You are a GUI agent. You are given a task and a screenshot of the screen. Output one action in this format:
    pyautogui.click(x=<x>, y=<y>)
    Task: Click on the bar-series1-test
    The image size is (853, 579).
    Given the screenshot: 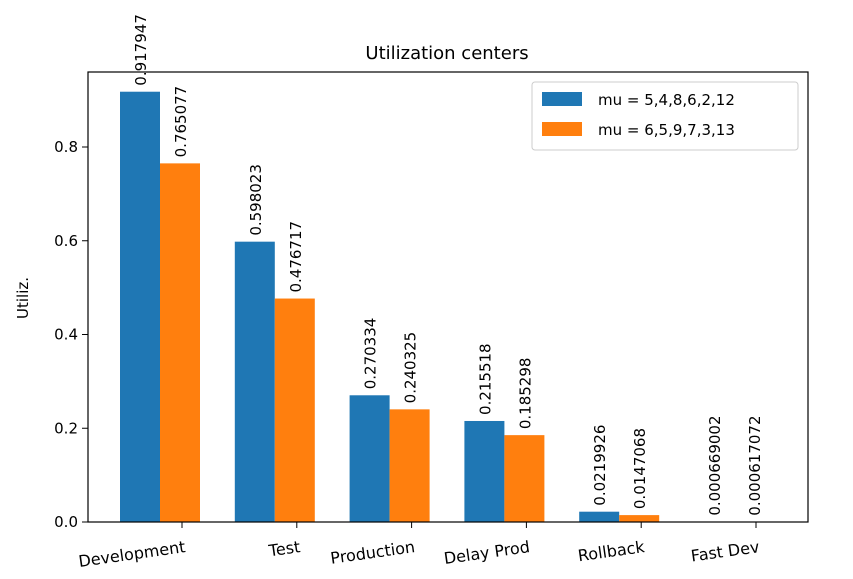 What is the action you would take?
    pyautogui.click(x=254, y=382)
    